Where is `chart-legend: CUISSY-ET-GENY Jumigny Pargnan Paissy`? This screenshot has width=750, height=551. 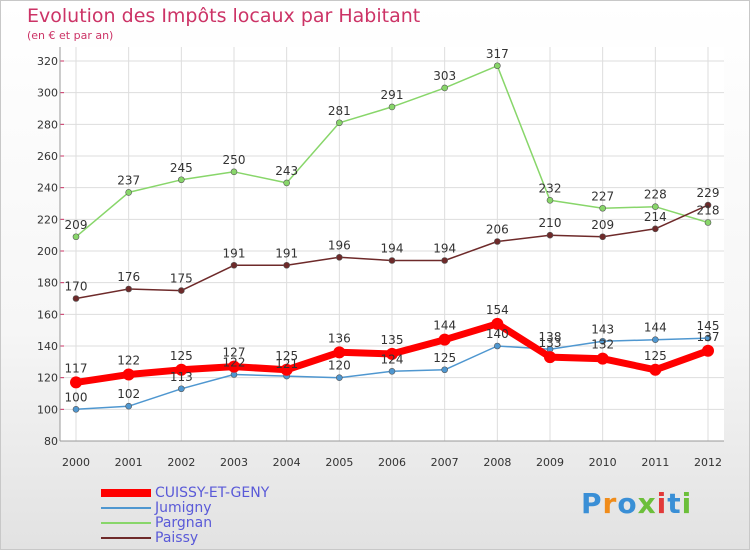
chart-legend: CUISSY-ET-GENY Jumigny Pargnan Paissy is located at coordinates (185, 515).